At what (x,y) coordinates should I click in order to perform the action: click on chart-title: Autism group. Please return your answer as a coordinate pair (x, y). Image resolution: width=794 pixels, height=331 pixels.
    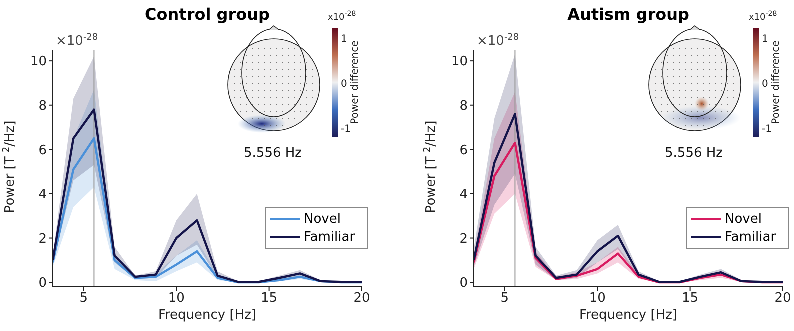
    Looking at the image, I should click on (629, 14).